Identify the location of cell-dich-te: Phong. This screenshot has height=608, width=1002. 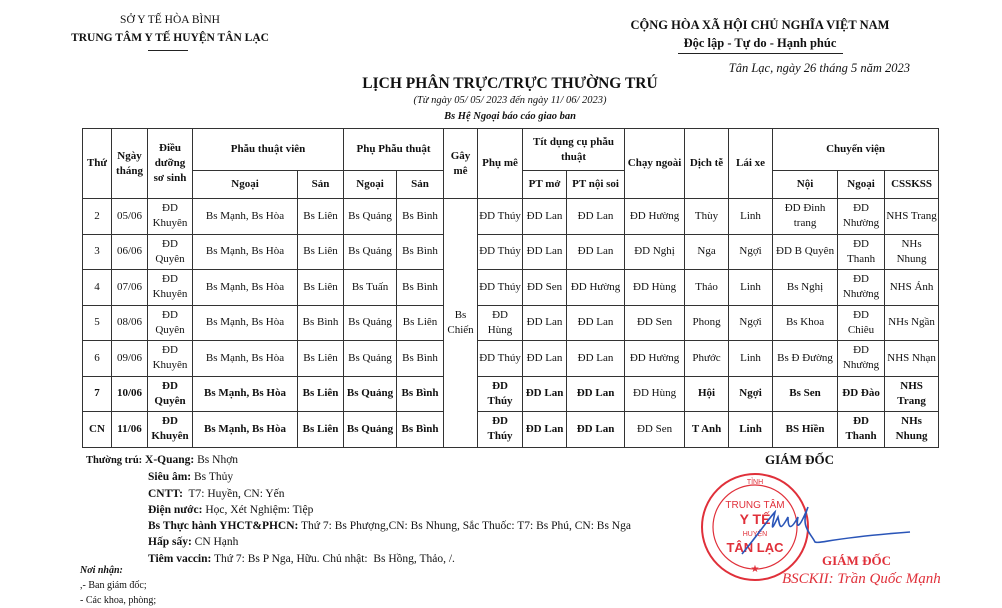
(707, 322).